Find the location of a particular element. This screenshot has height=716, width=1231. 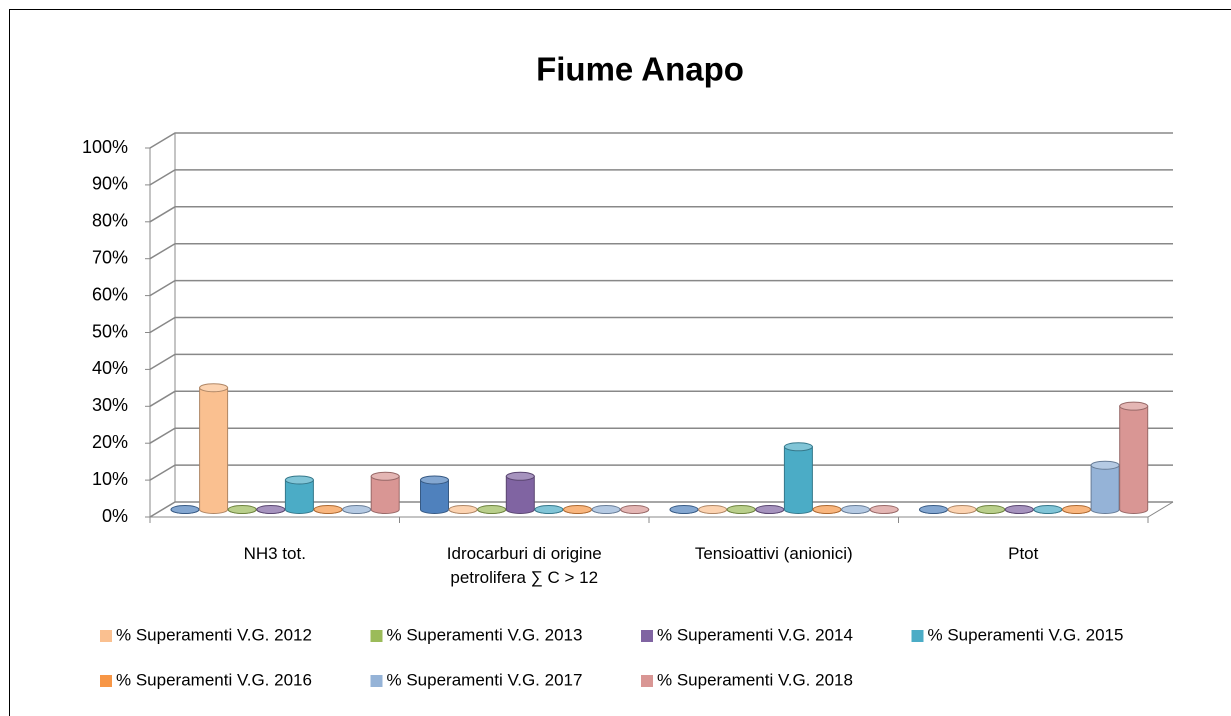

x-tick-label: Ptot is located at coordinates (1023, 553).